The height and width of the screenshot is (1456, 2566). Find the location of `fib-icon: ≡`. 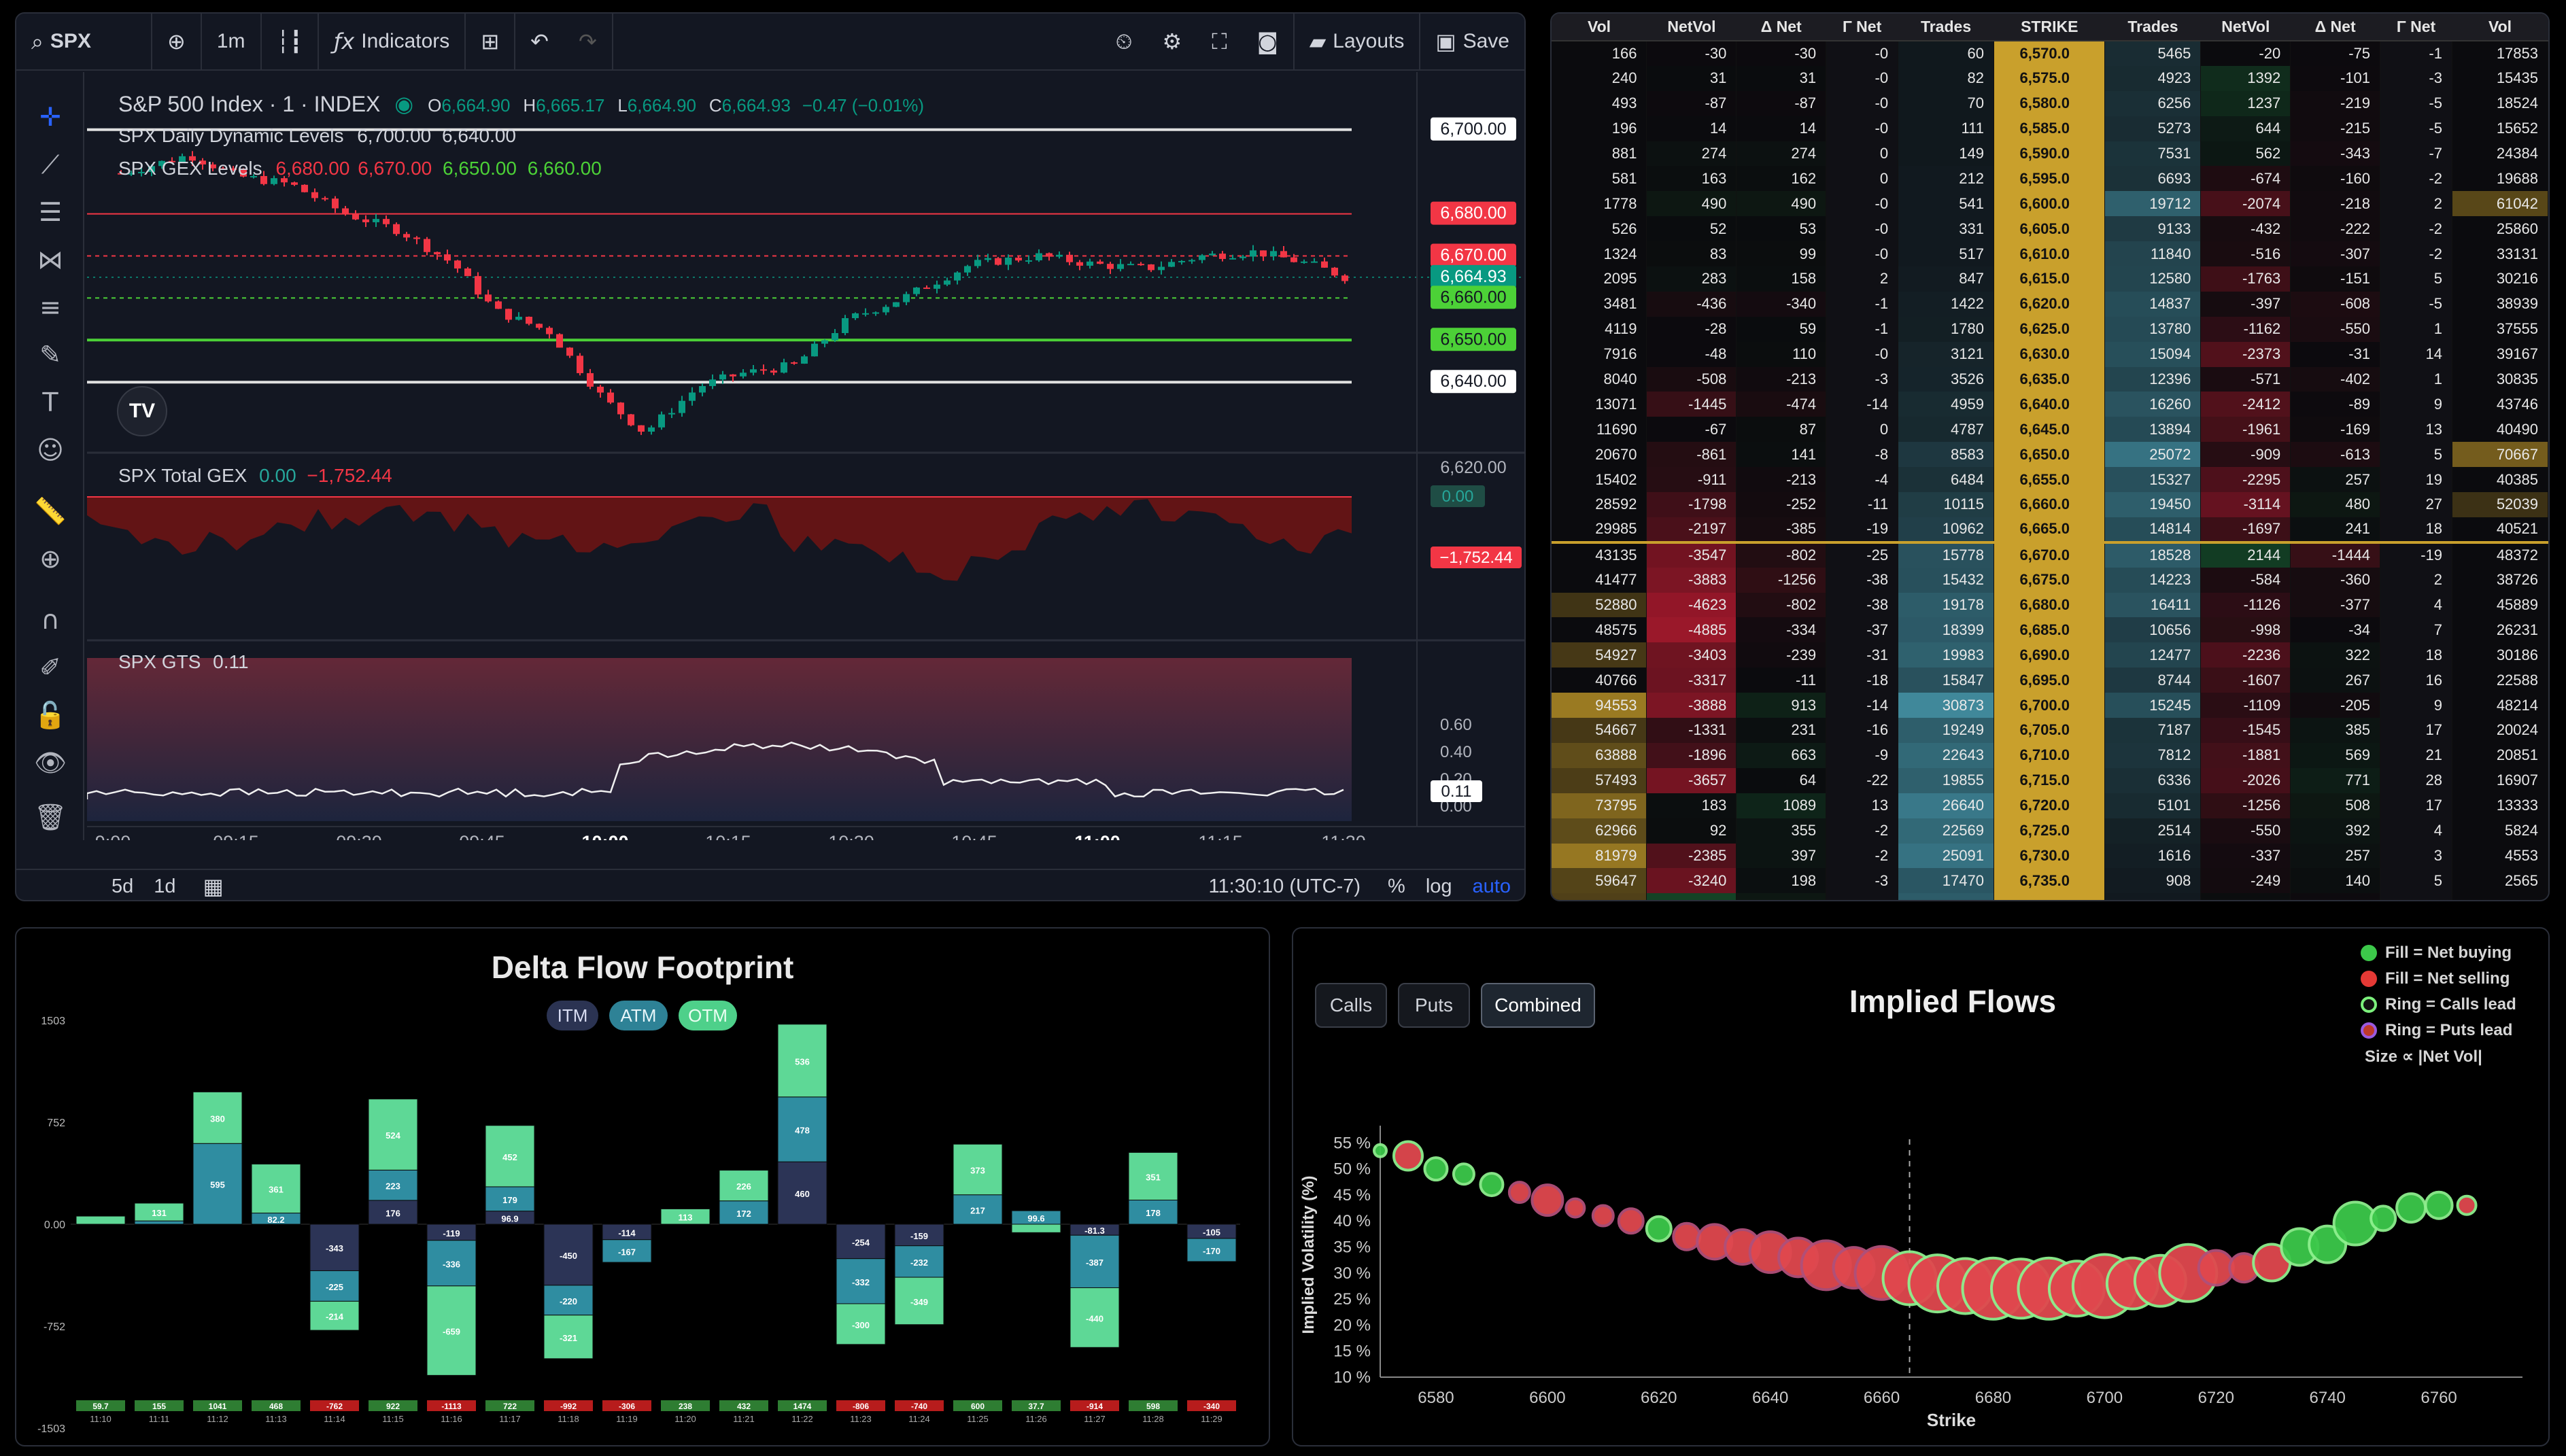

fib-icon: ≡ is located at coordinates (50, 307).